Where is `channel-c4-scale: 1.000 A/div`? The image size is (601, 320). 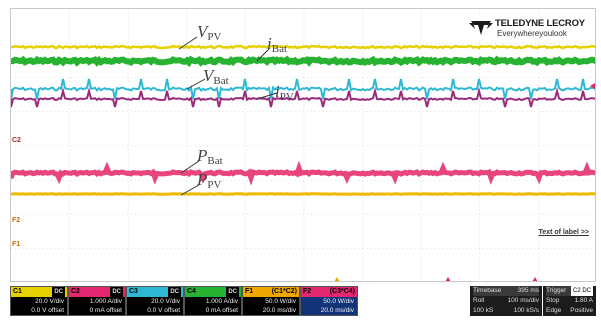
channel-c4-scale: 1.000 A/div is located at coordinates (221, 301).